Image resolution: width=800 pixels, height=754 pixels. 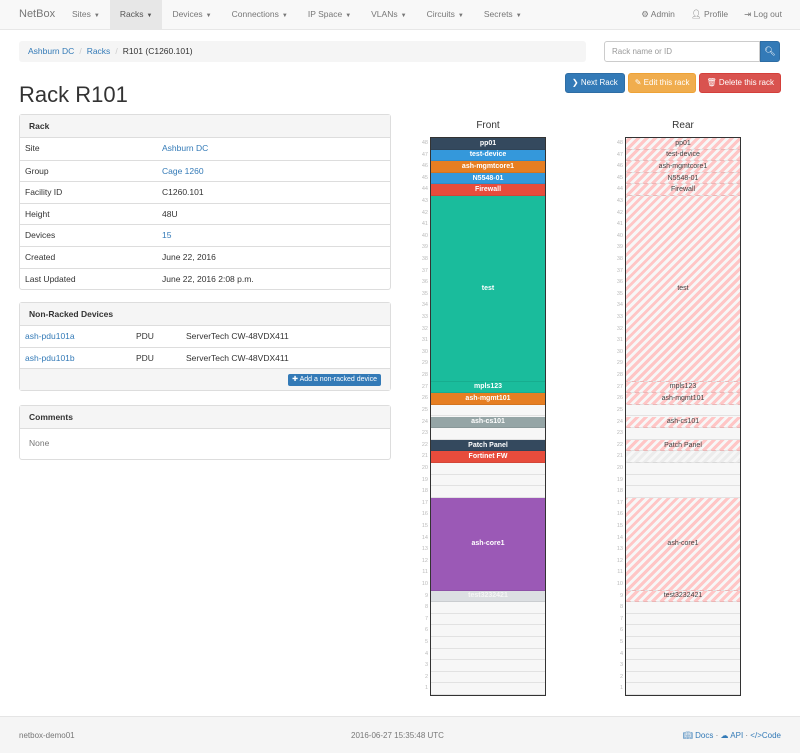 I want to click on rack-device-rear: ash-mgmt101, so click(x=683, y=399).